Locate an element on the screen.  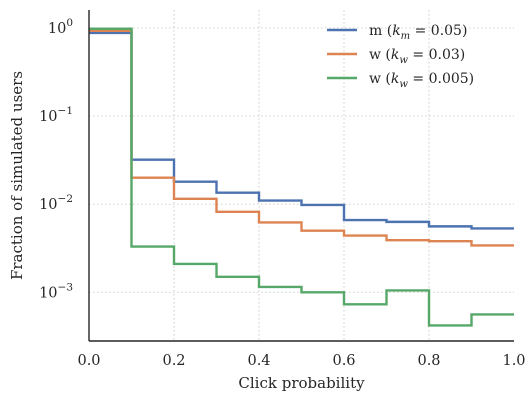
x-tick-label: 0.4 is located at coordinates (258, 361).